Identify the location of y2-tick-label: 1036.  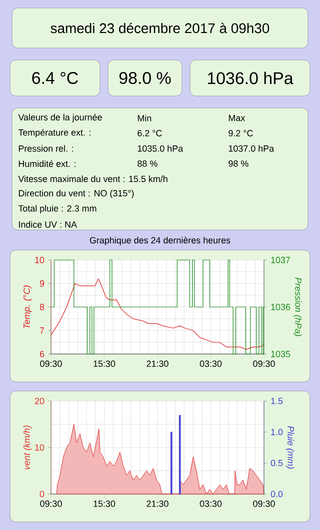
(280, 307).